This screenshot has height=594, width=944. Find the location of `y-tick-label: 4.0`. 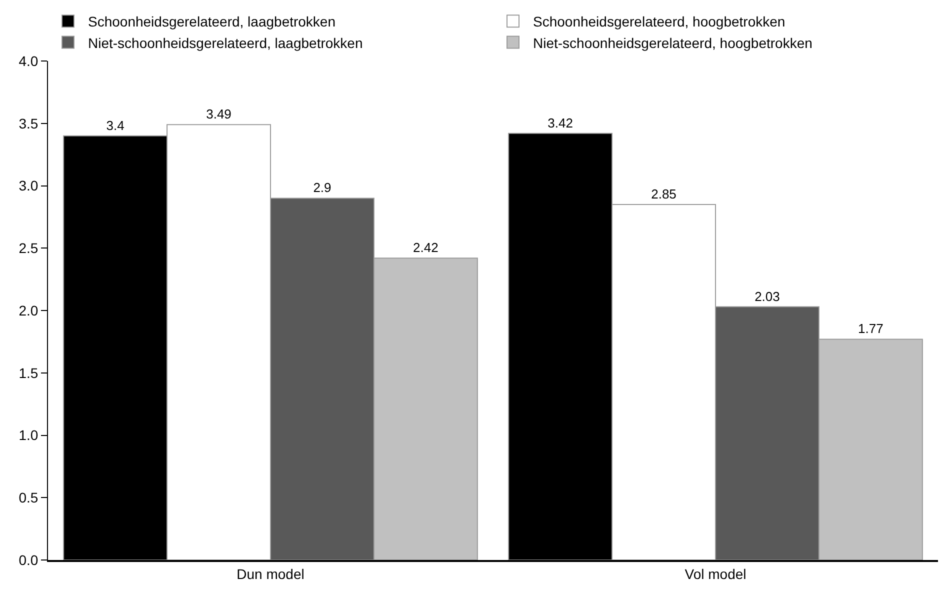

y-tick-label: 4.0 is located at coordinates (28, 60).